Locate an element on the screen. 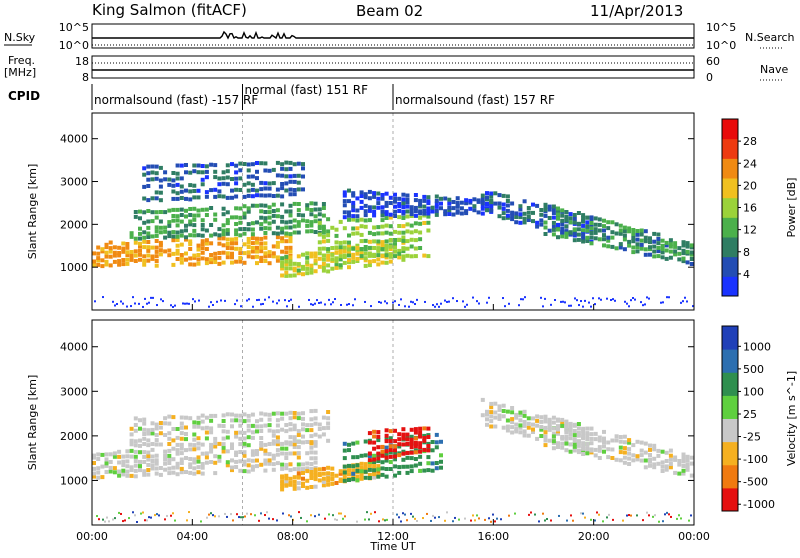 The height and width of the screenshot is (558, 800). colorbar-tick-label: 20 is located at coordinates (750, 185).